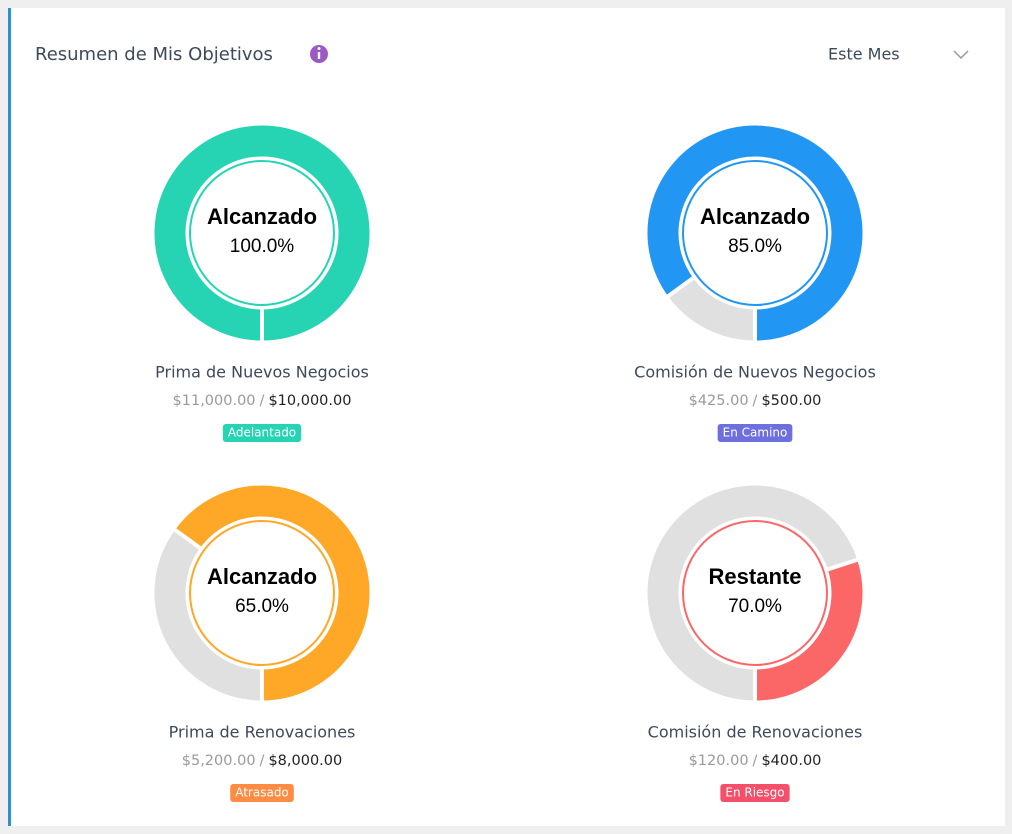 The width and height of the screenshot is (1012, 834). What do you see at coordinates (791, 761) in the screenshot?
I see `target: $400.00` at bounding box center [791, 761].